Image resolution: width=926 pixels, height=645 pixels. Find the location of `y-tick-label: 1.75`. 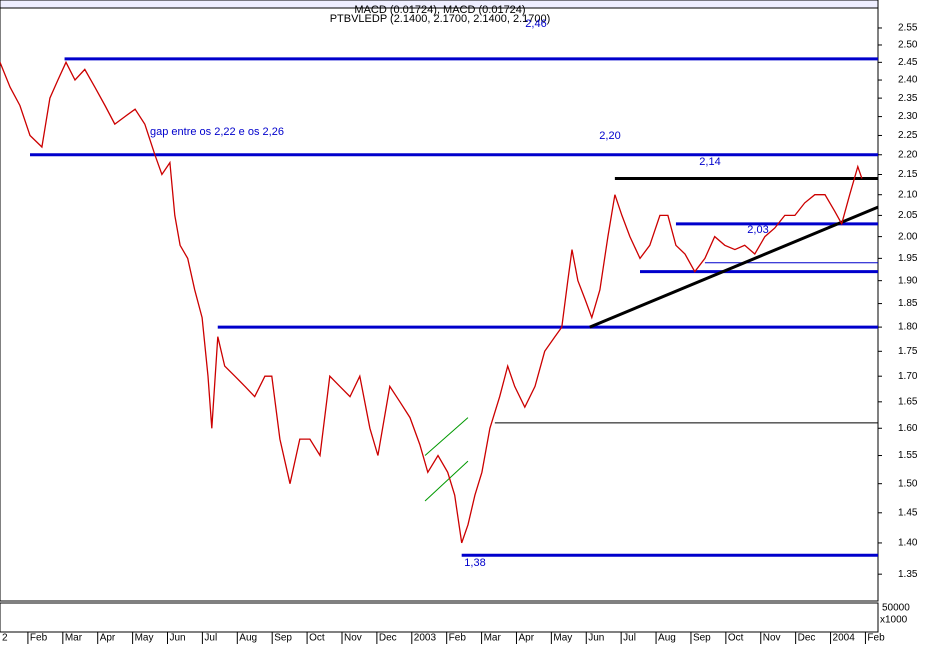

y-tick-label: 1.75 is located at coordinates (908, 351).